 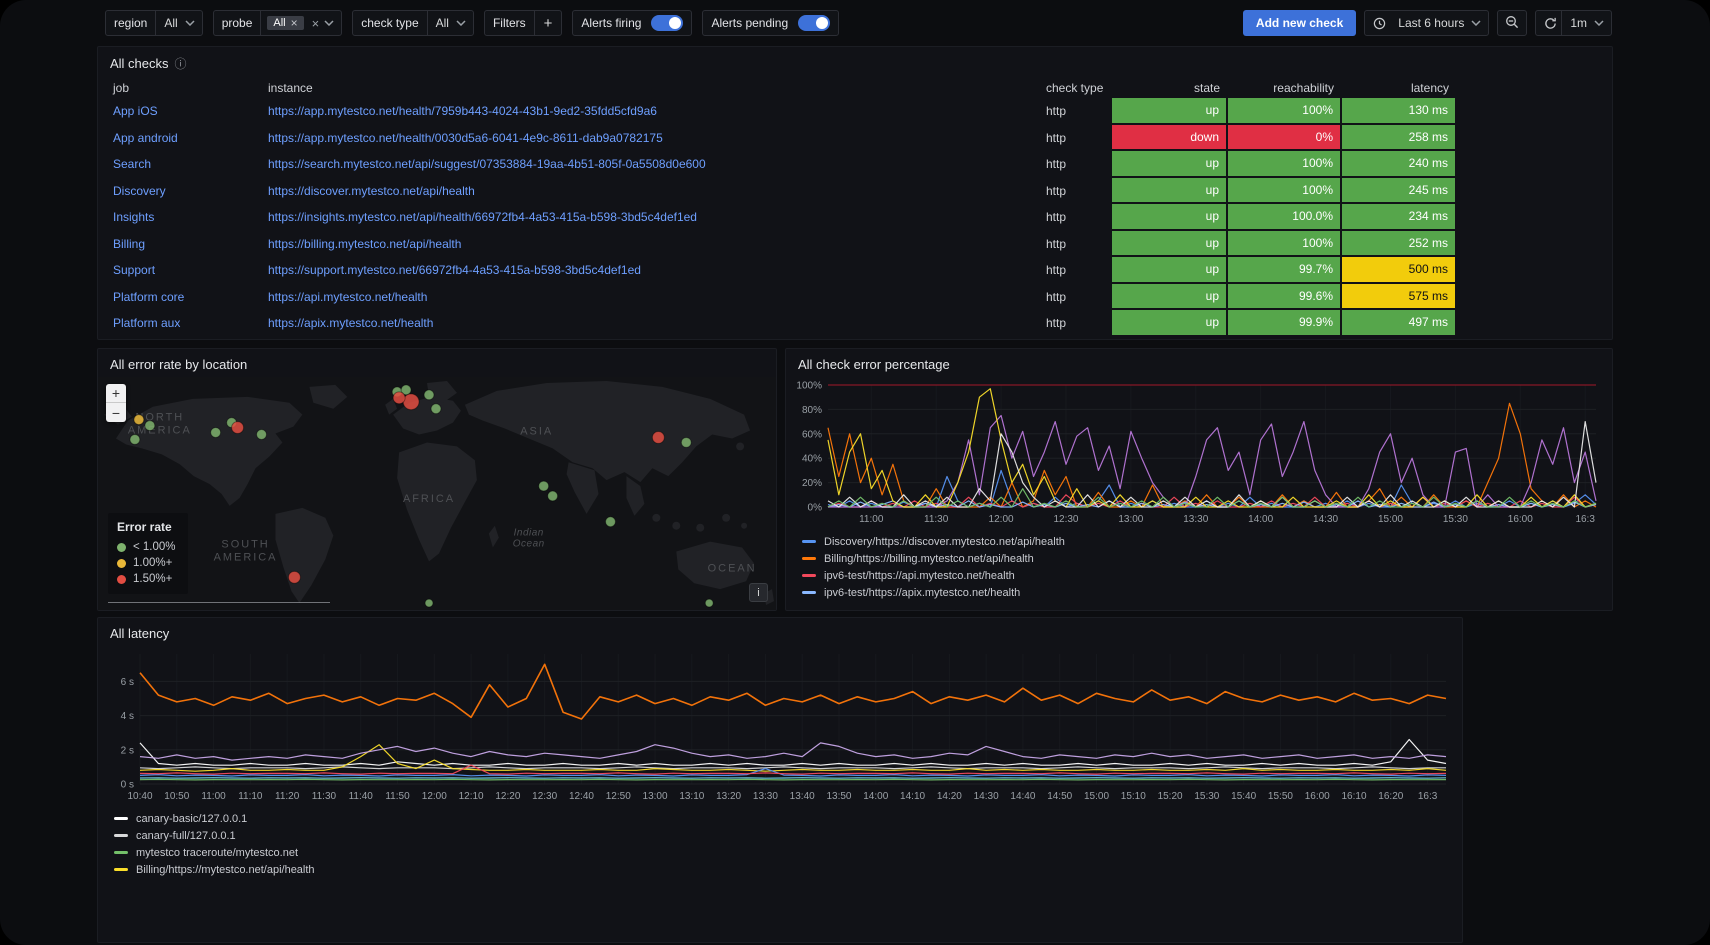 What do you see at coordinates (1578, 23) in the screenshot?
I see `refresh-interval-value: 1m` at bounding box center [1578, 23].